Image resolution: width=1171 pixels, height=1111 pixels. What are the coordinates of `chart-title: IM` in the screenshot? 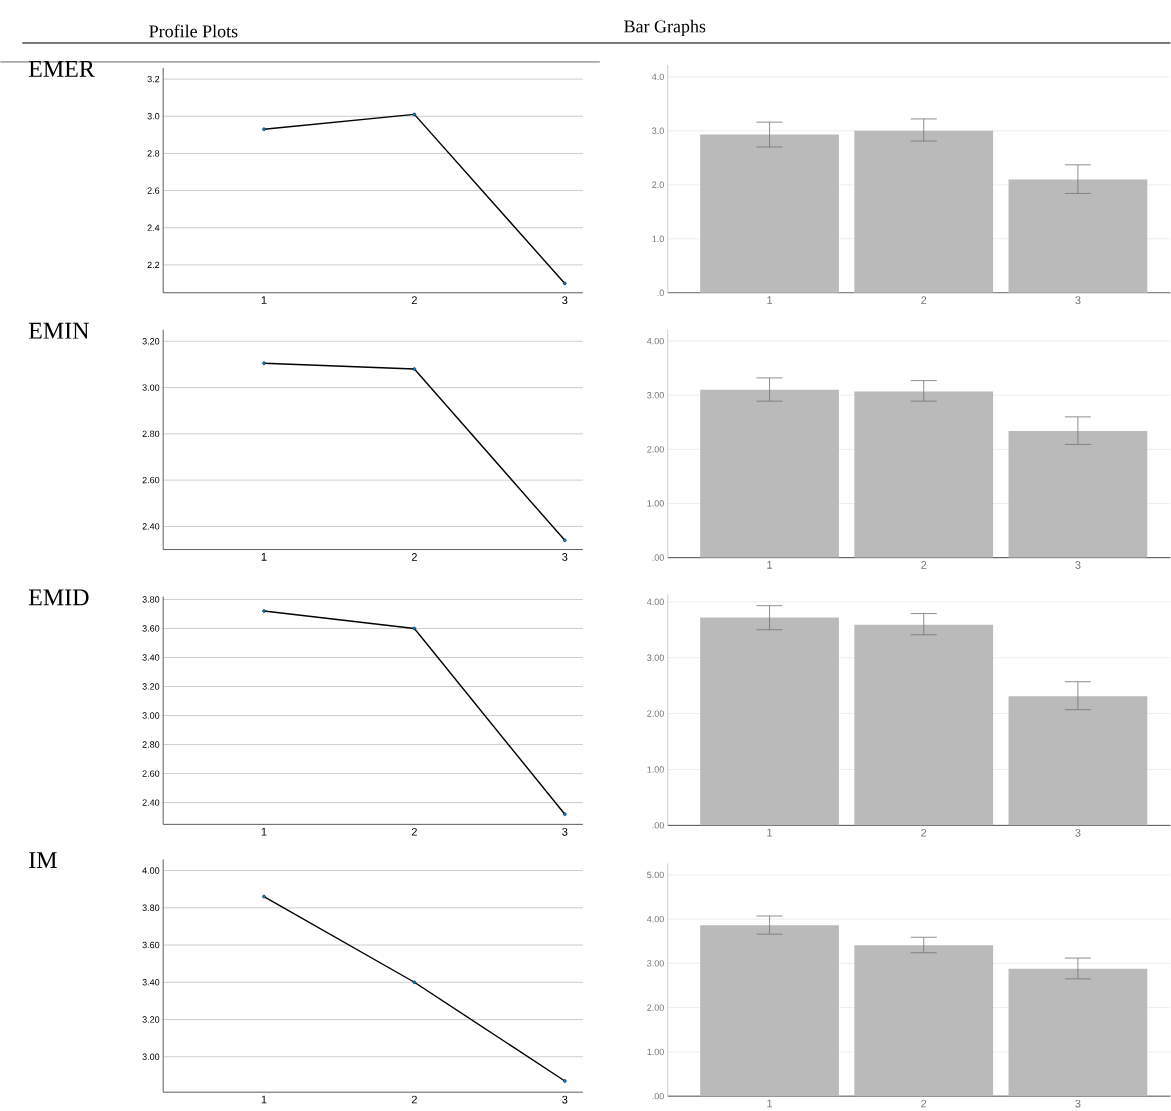 It's located at (43, 860).